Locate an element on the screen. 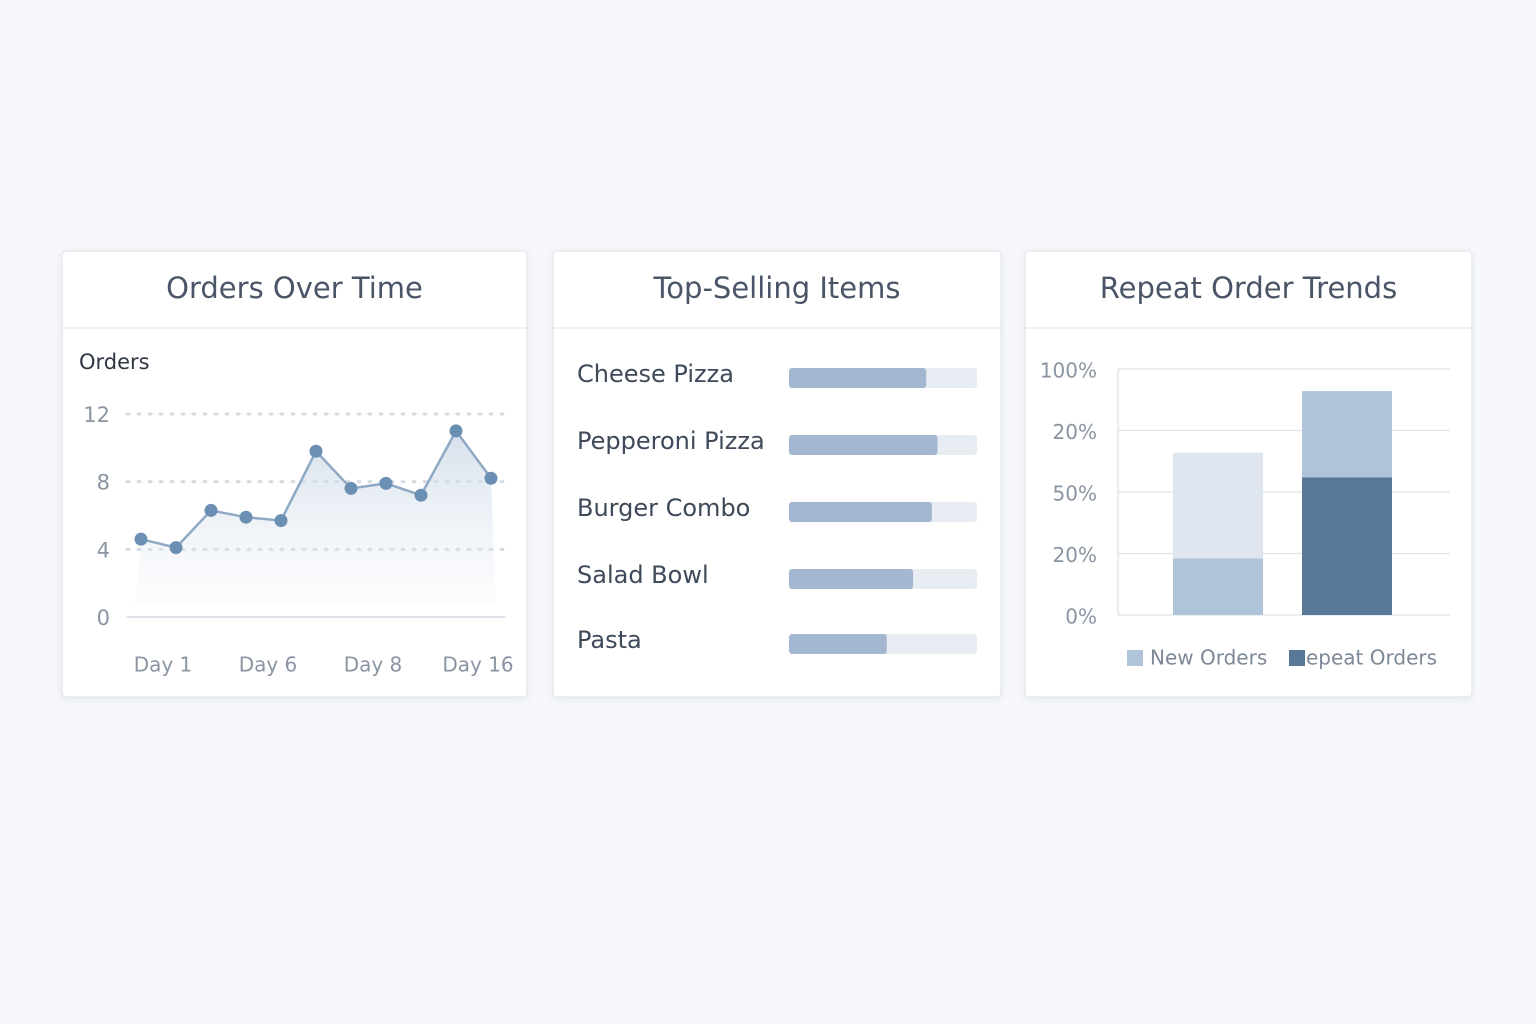  y-tick-label: 8 is located at coordinates (103, 483).